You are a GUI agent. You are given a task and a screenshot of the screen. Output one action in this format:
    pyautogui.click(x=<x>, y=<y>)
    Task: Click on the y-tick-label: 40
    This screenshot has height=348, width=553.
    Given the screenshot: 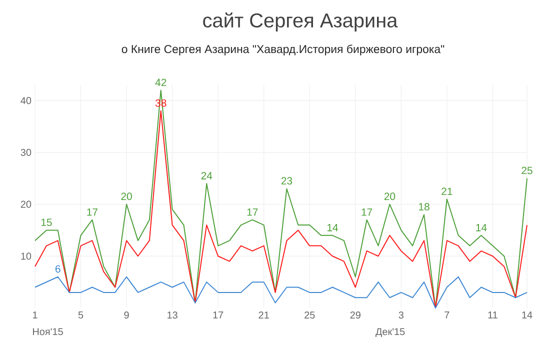 What is the action you would take?
    pyautogui.click(x=26, y=100)
    